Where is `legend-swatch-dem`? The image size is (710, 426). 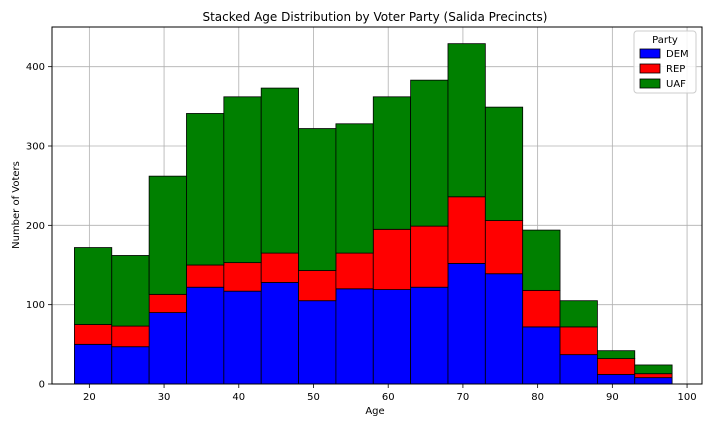
legend-swatch-dem is located at coordinates (650, 53).